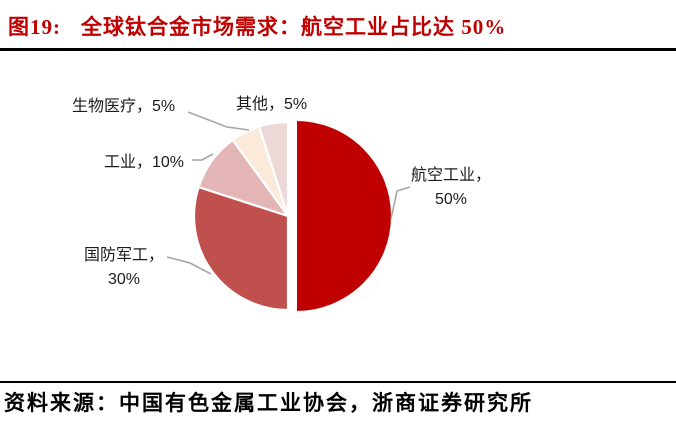 The width and height of the screenshot is (676, 441). I want to click on footer-divider, so click(338, 382).